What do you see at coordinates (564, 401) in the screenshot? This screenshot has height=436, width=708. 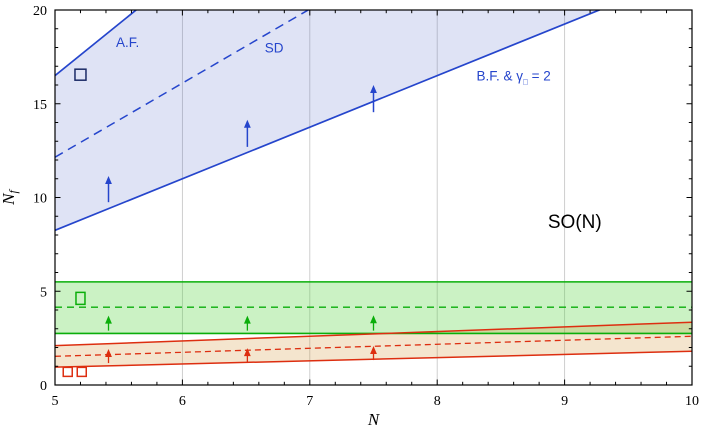 I see `x-tick-label: 9` at bounding box center [564, 401].